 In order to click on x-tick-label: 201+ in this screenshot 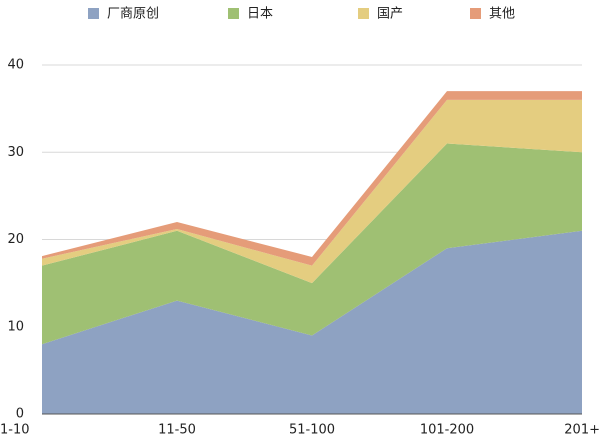, I will do `click(582, 430)`.